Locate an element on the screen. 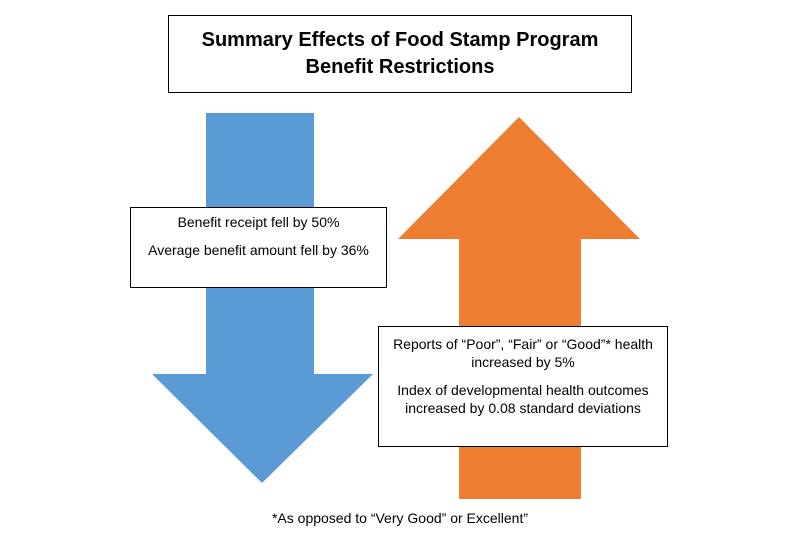 This screenshot has width=800, height=543. benefit-amount-statement: Average benefit amount fell by 36% is located at coordinates (258, 250).